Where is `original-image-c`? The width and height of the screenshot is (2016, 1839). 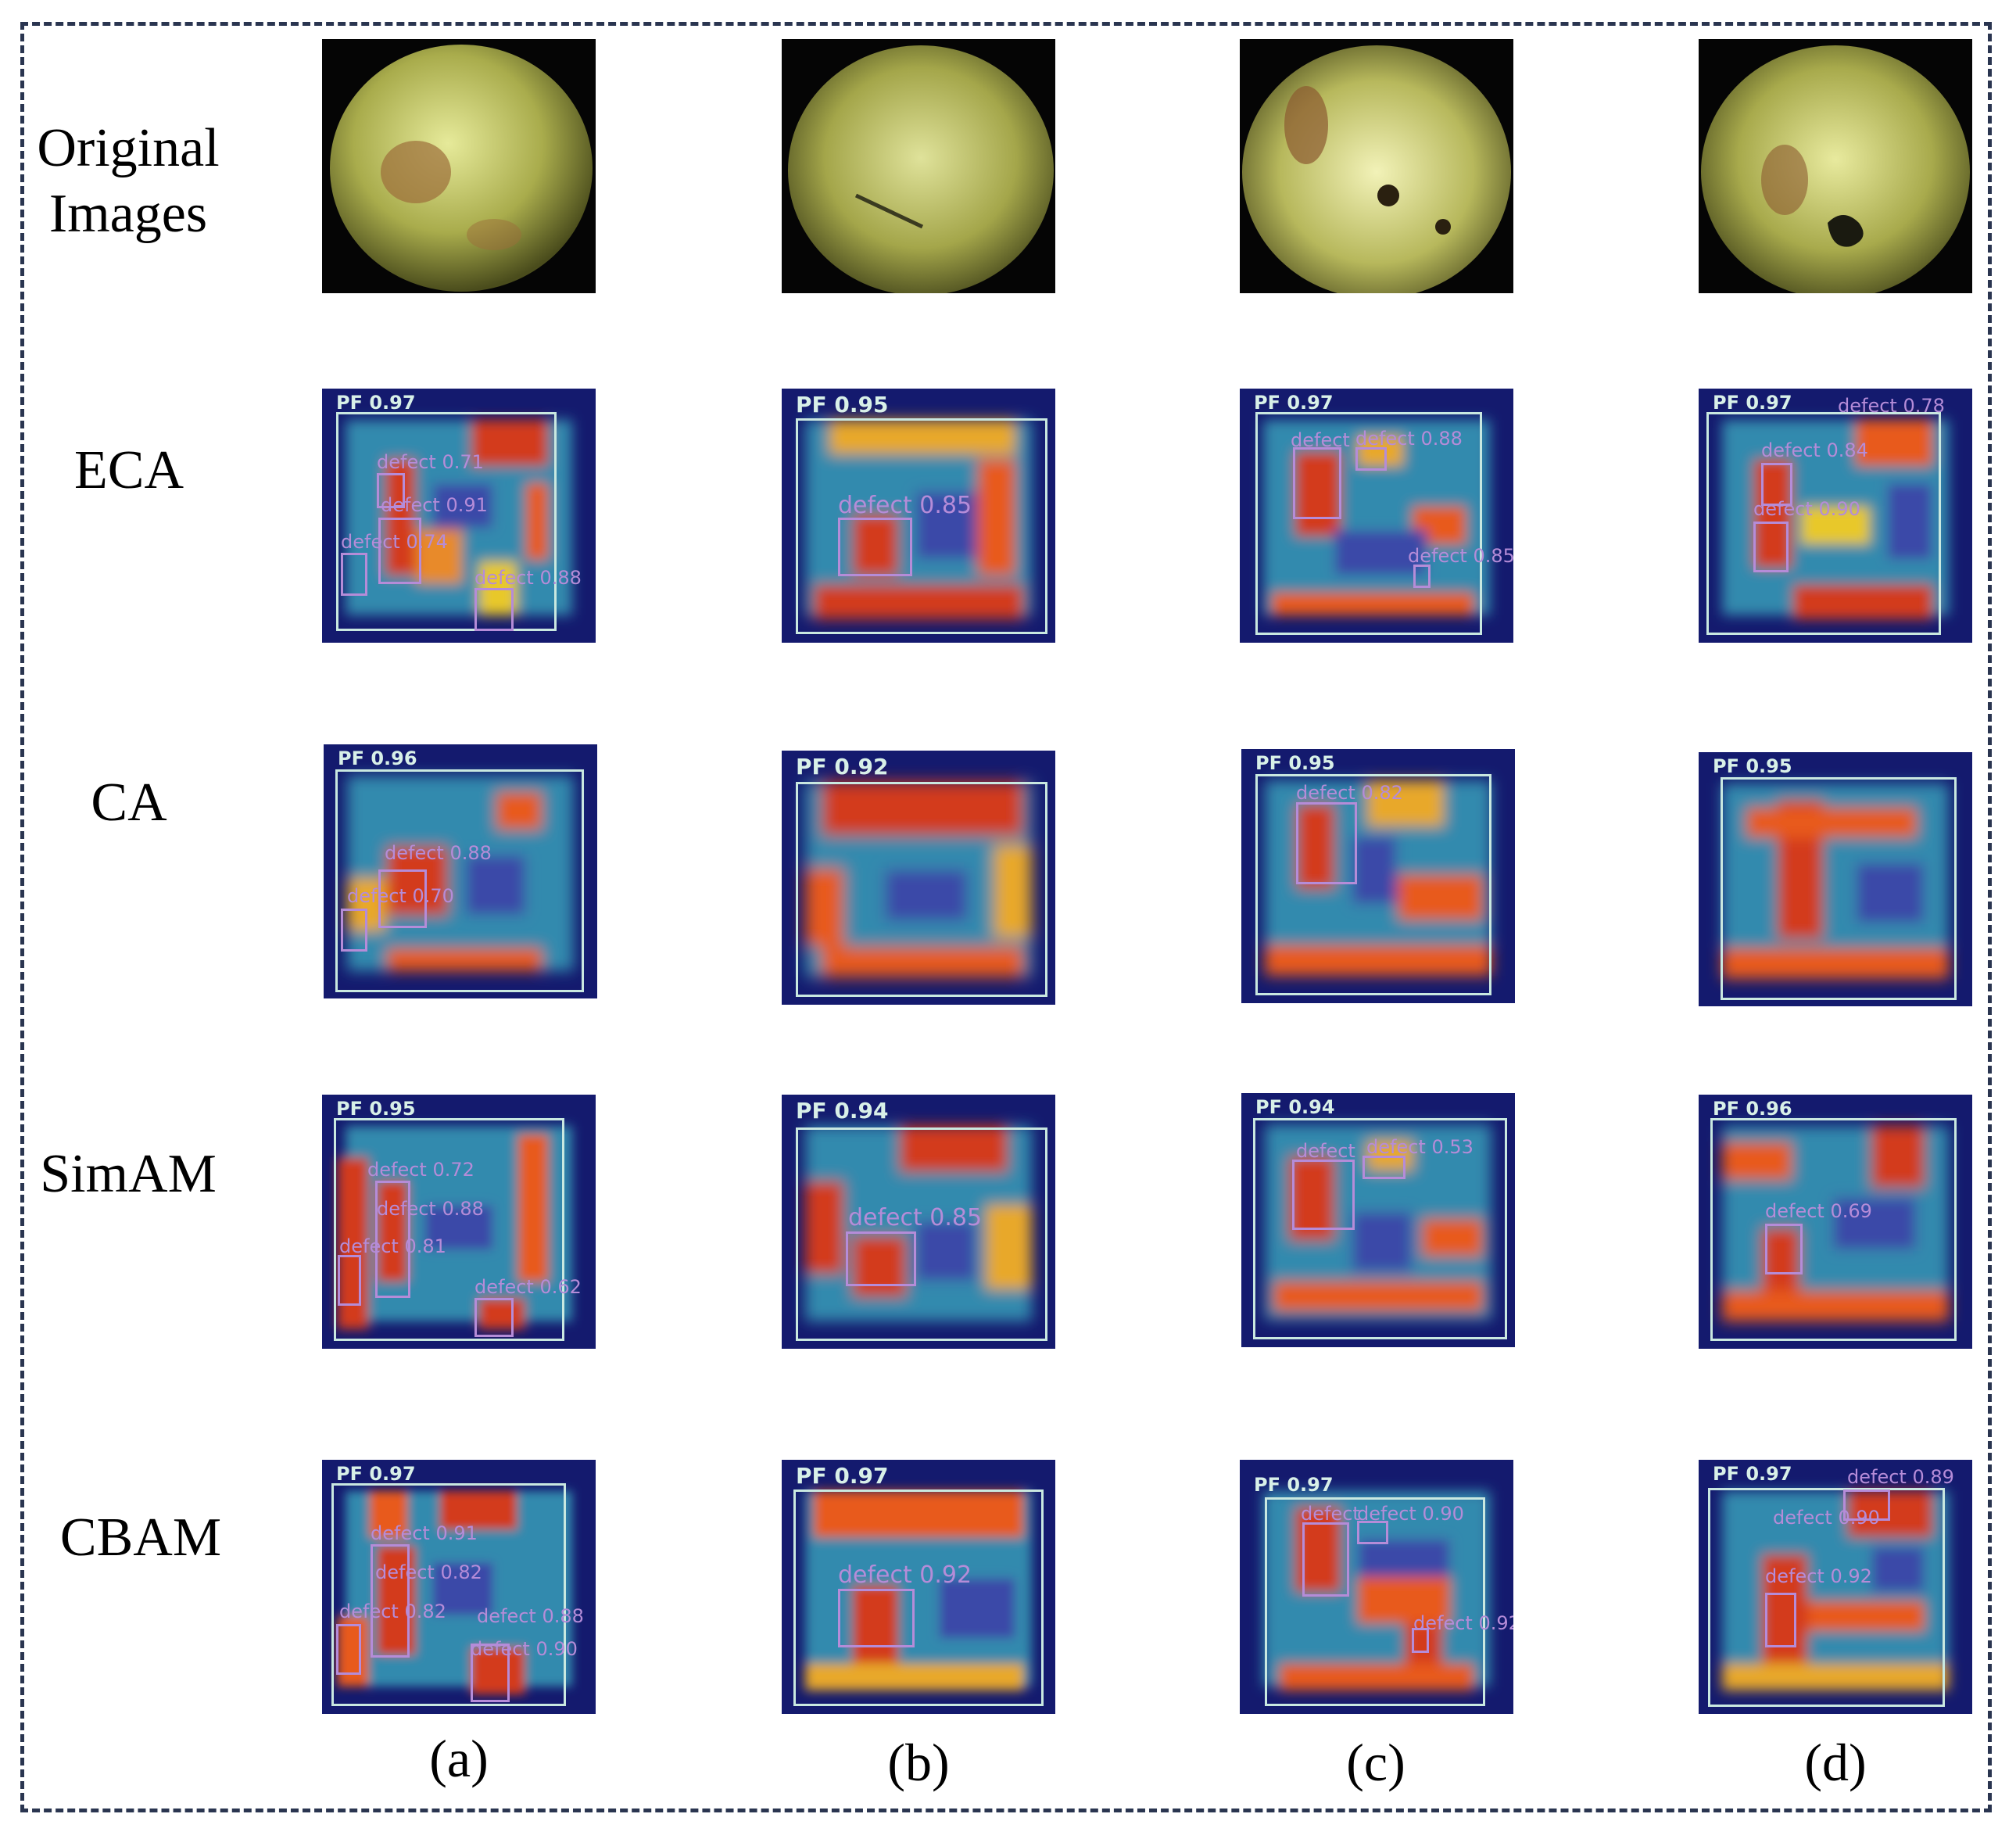
original-image-c is located at coordinates (1376, 166).